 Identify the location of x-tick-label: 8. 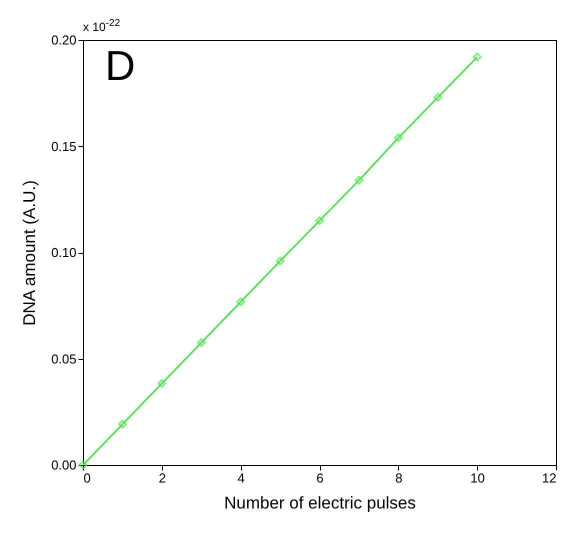
(398, 478).